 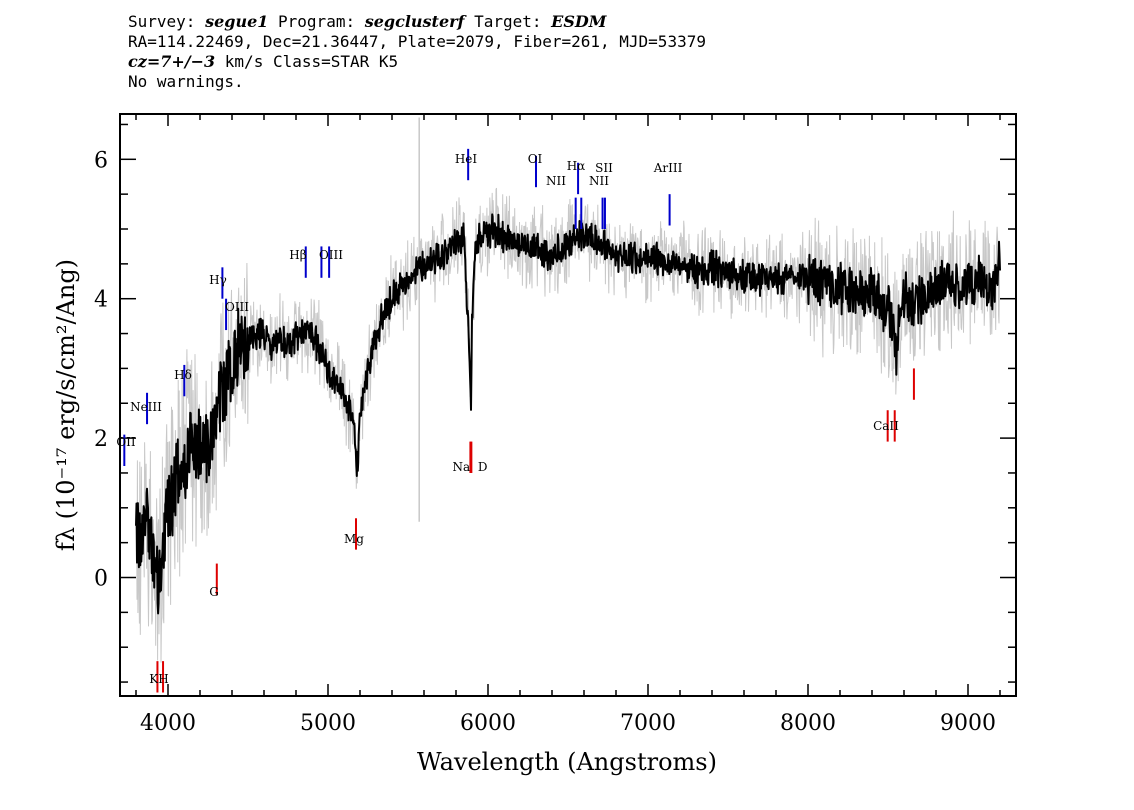 What do you see at coordinates (328, 723) in the screenshot?
I see `x-tick-label: 5000` at bounding box center [328, 723].